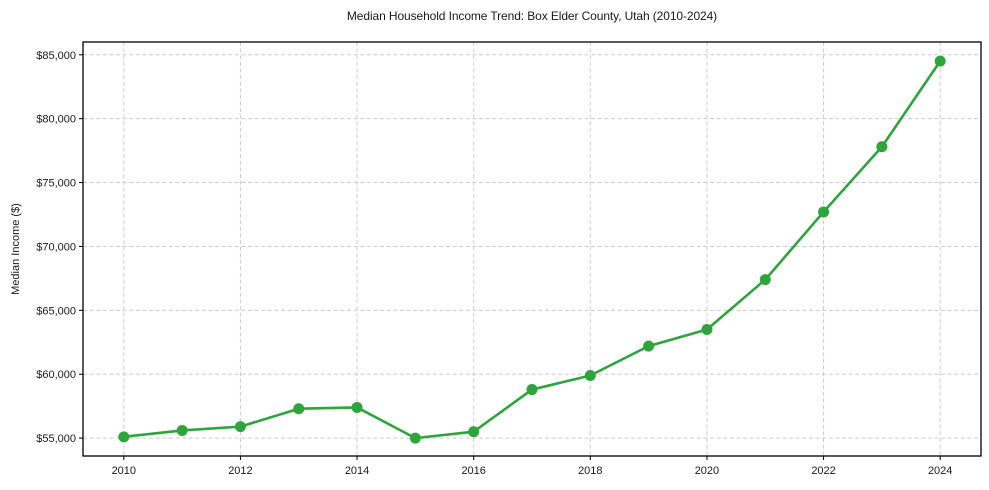  What do you see at coordinates (474, 432) in the screenshot?
I see `data-point-2016` at bounding box center [474, 432].